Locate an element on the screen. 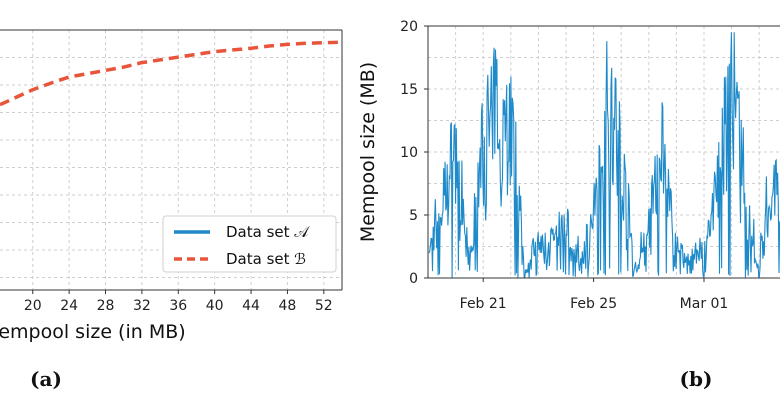 Image resolution: width=780 pixels, height=416 pixels. legend-label-data-set-a: Data set 𝒜 is located at coordinates (268, 232).